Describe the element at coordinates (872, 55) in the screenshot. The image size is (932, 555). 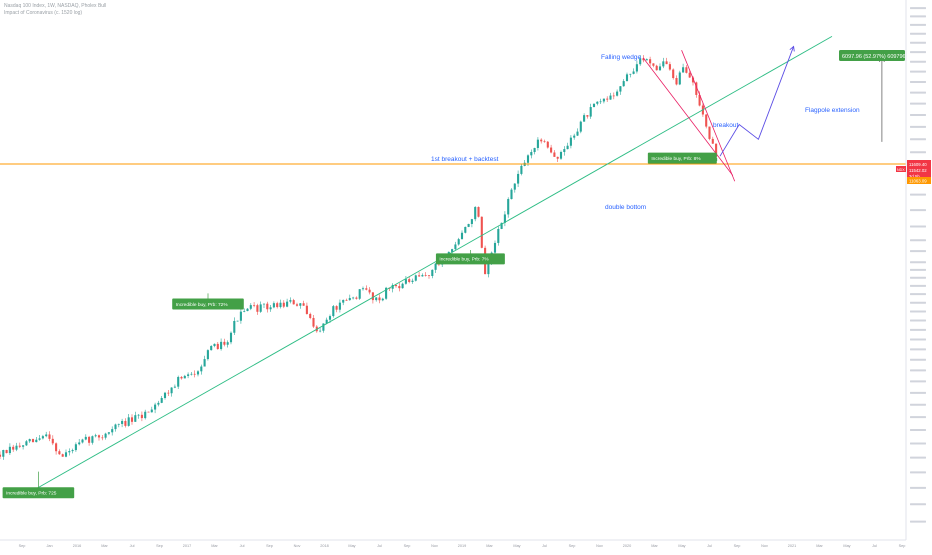
I see `measure-label-box` at that location.